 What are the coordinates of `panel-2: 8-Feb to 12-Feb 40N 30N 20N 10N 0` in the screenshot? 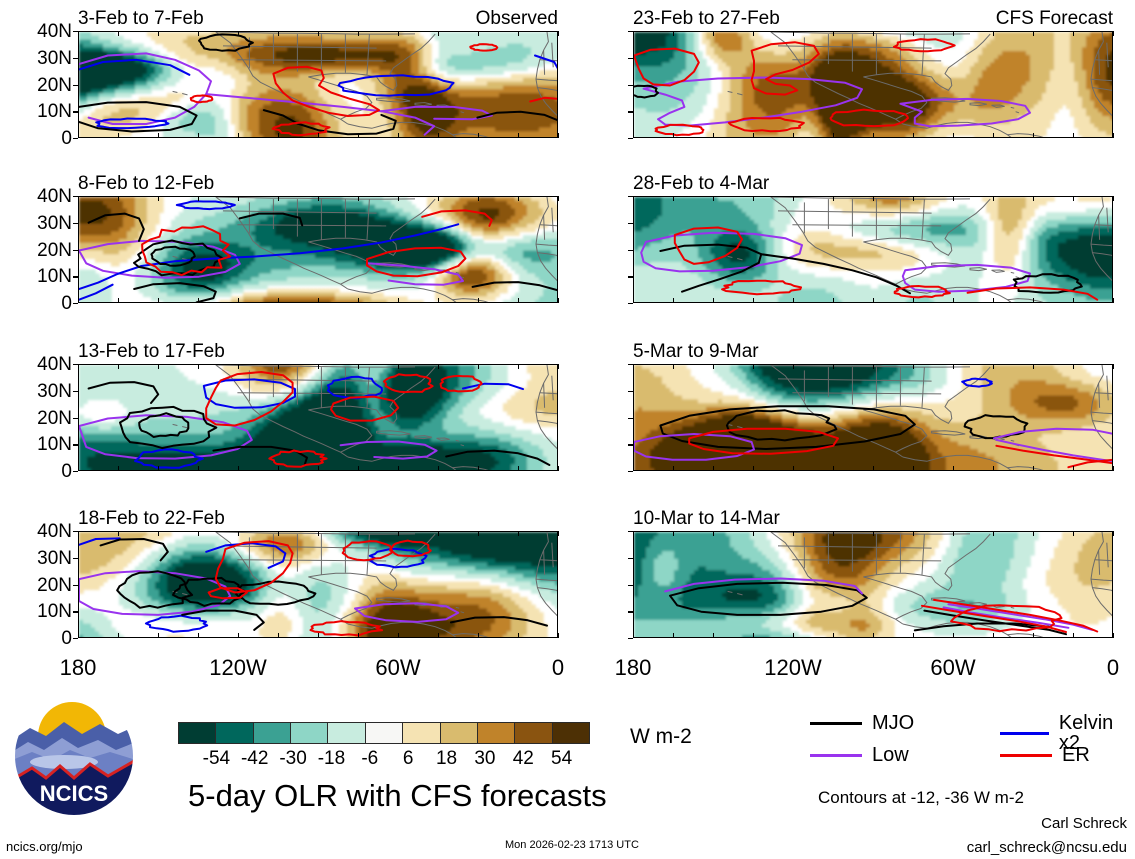 It's located at (298, 243).